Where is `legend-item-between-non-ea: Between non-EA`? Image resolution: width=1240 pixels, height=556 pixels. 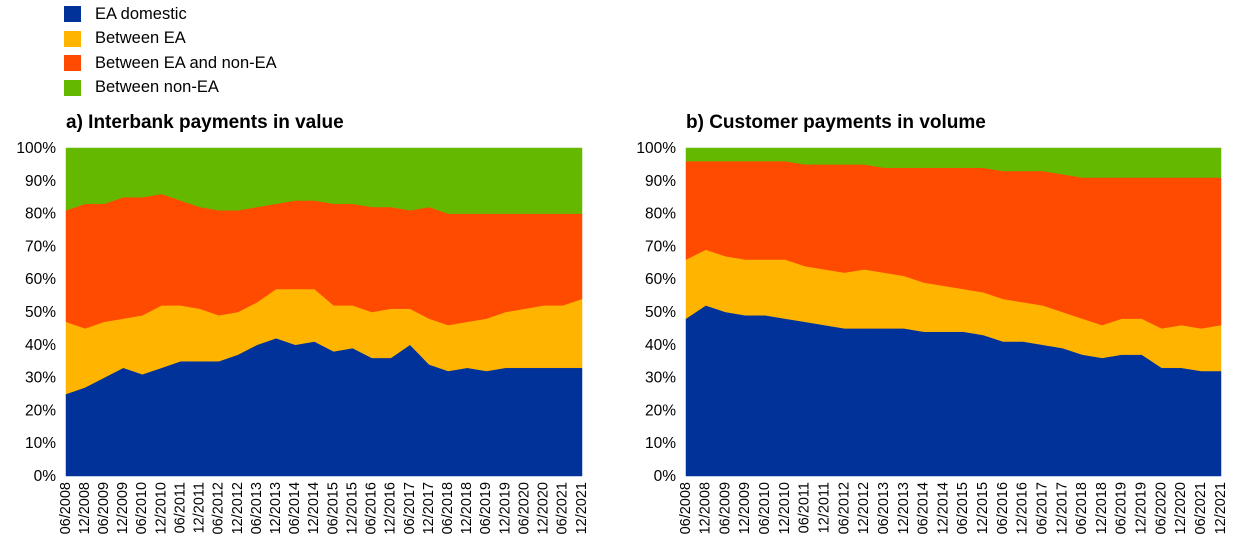
legend-item-between-non-ea: Between non-EA is located at coordinates (170, 88).